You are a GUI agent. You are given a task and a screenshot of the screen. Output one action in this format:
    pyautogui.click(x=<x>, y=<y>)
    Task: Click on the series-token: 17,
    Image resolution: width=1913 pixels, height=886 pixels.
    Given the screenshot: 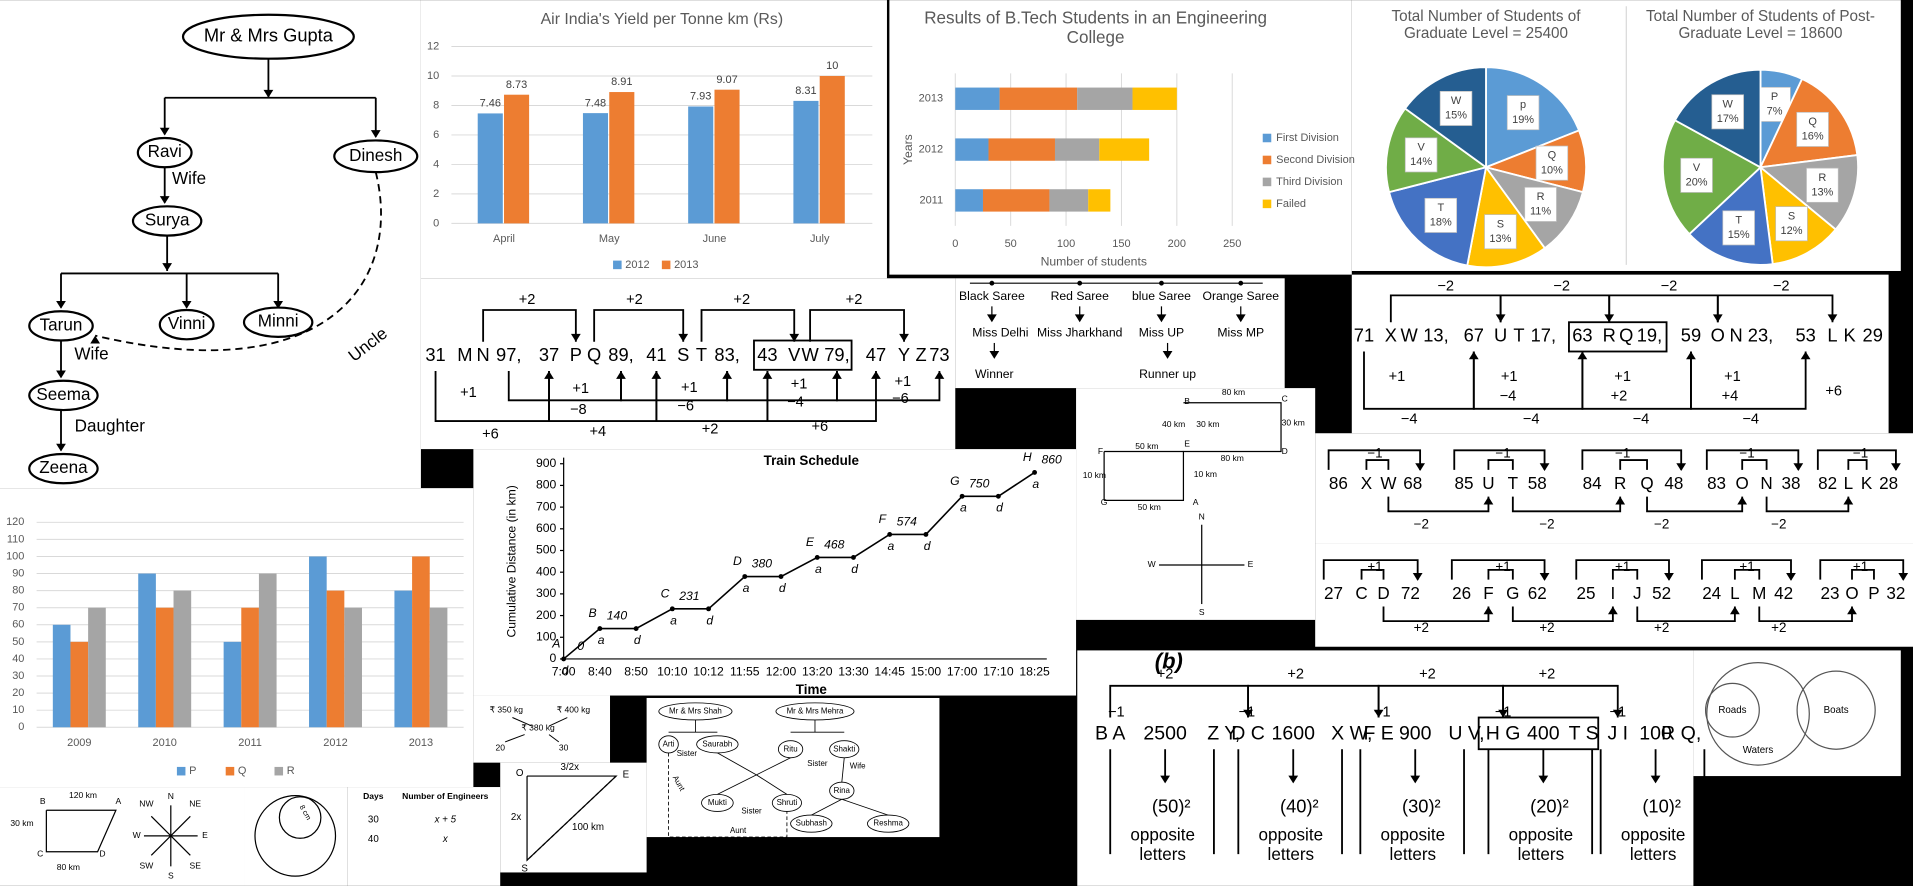 What is the action you would take?
    pyautogui.click(x=1543, y=335)
    